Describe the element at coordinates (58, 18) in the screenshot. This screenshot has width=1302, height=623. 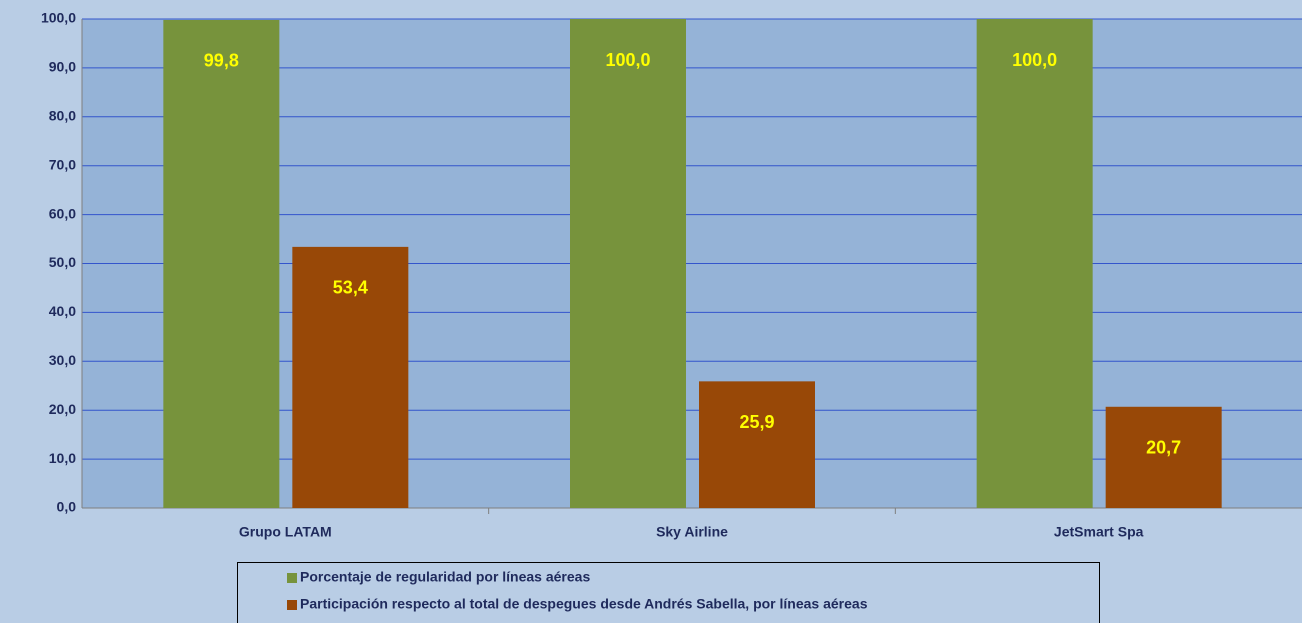
I see `y-tick-label: 100,0` at that location.